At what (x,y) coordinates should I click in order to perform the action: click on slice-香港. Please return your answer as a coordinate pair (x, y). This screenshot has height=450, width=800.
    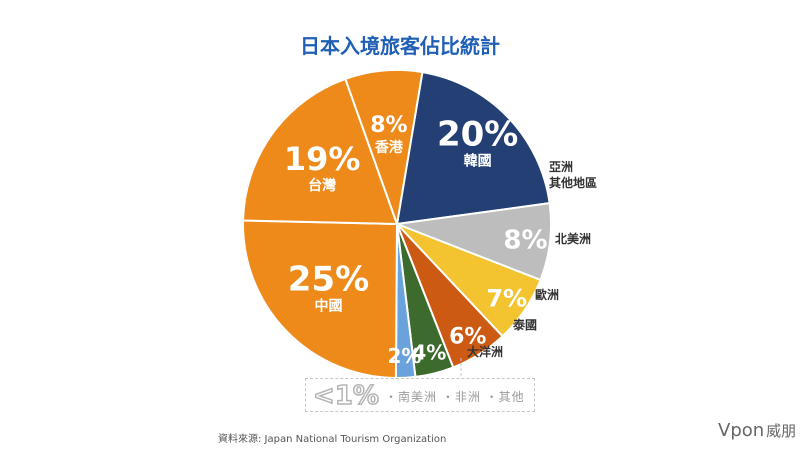
    Looking at the image, I should click on (384, 148).